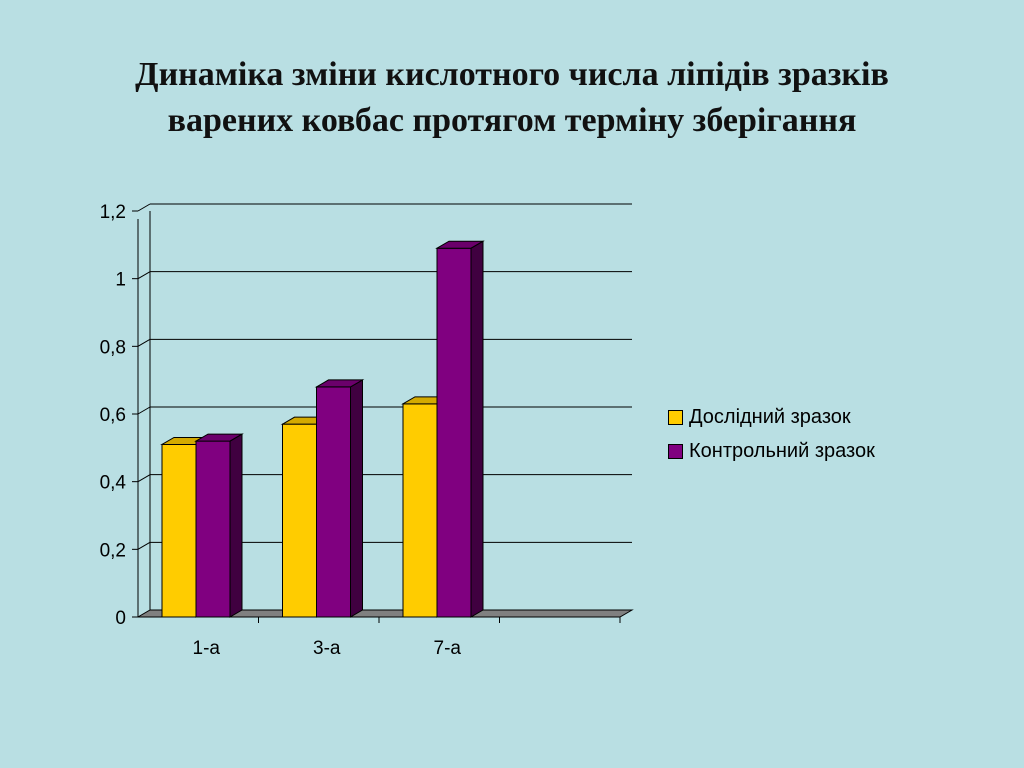 This screenshot has width=1024, height=768. I want to click on legend-swatch-control, so click(675, 451).